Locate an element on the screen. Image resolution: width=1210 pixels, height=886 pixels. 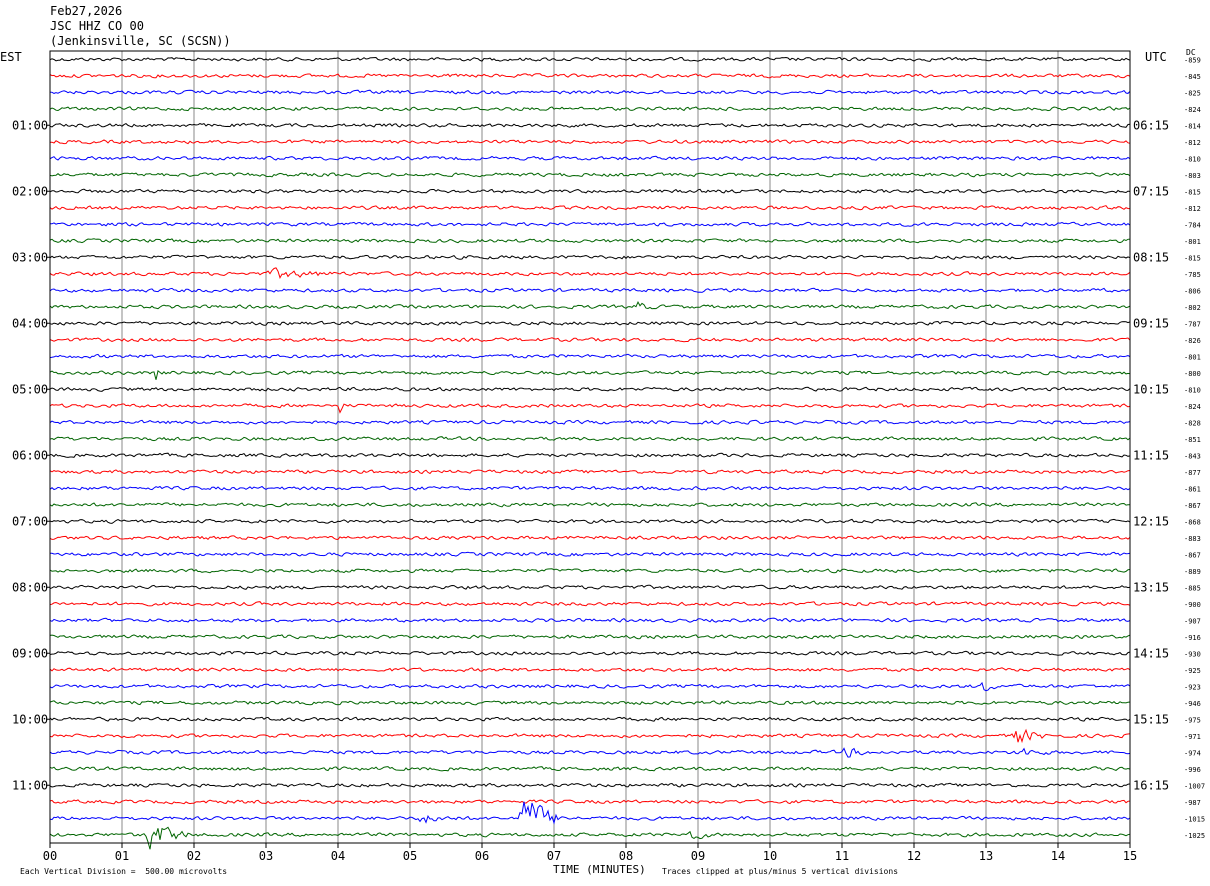
dc-offset-label: -800 is located at coordinates (1192, 374).